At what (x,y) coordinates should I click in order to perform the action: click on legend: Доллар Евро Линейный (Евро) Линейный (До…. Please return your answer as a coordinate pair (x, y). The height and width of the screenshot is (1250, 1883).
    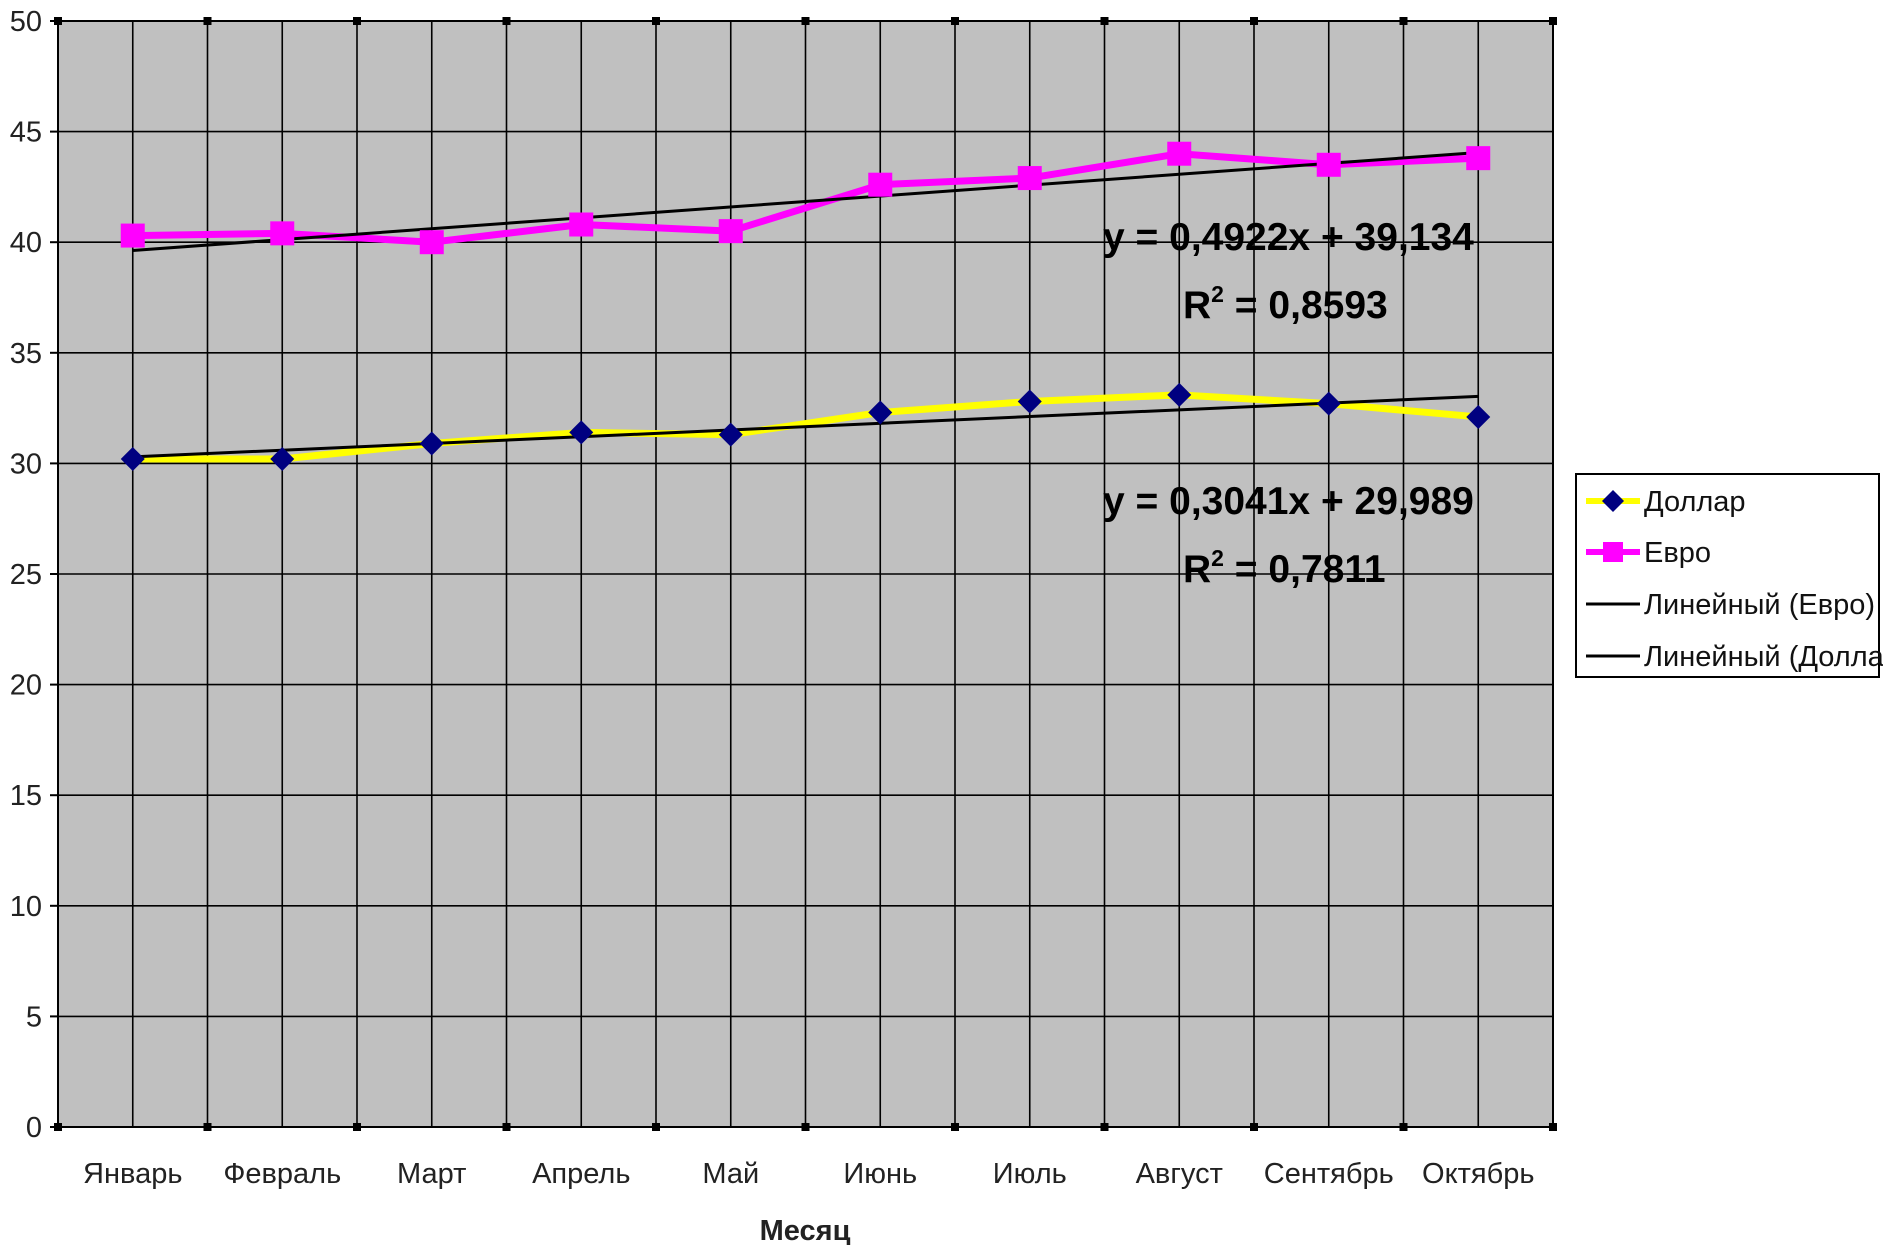
    Looking at the image, I should click on (1729, 575).